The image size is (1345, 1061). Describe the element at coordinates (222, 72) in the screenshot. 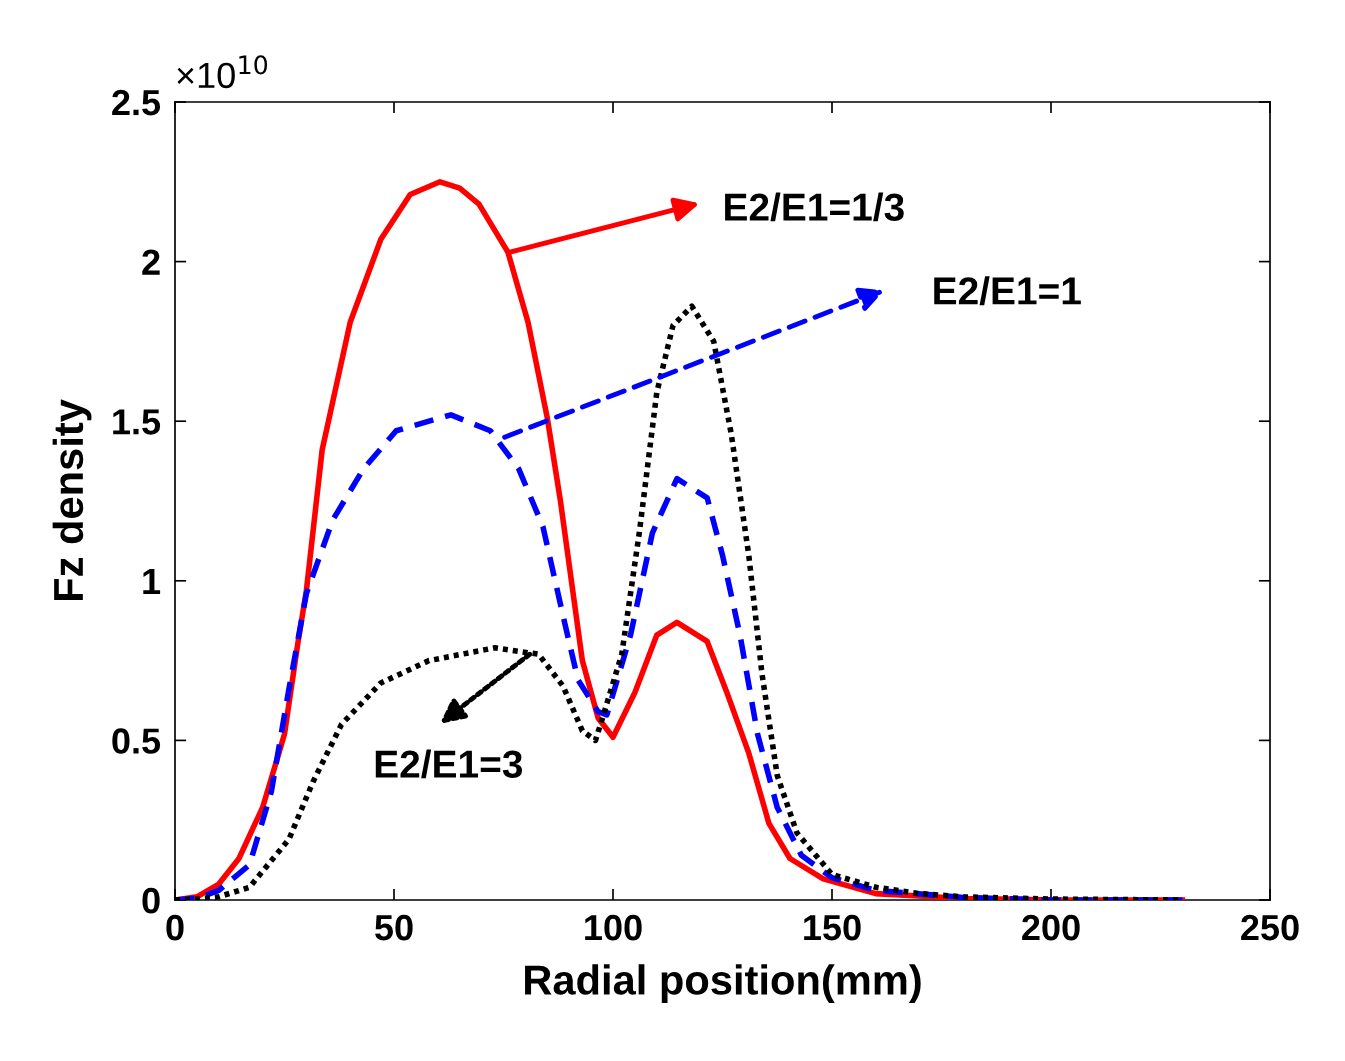

I see `text: ×10$^{10}$` at that location.